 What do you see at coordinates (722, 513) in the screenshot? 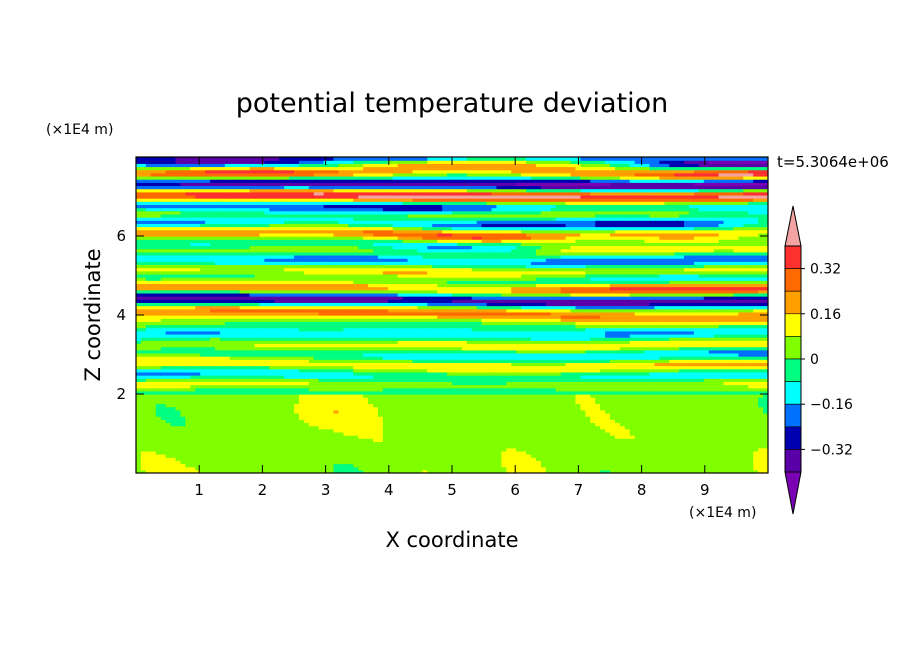
I see `x-unit-label: (×1E4 m)` at bounding box center [722, 513].